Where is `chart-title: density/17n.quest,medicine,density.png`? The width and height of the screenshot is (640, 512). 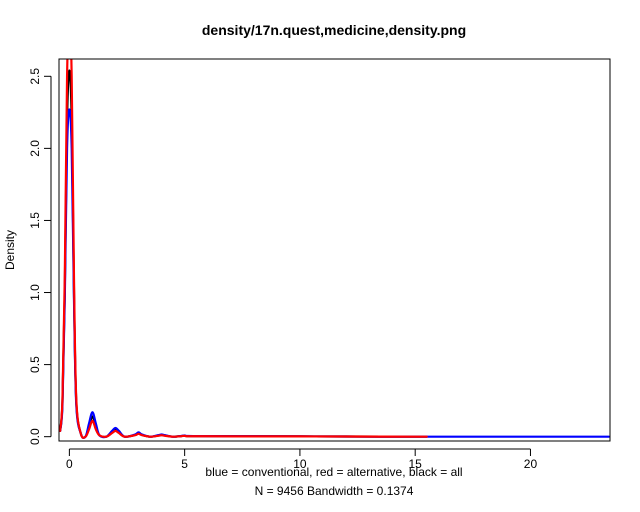 chart-title: density/17n.quest,medicine,density.png is located at coordinates (334, 30).